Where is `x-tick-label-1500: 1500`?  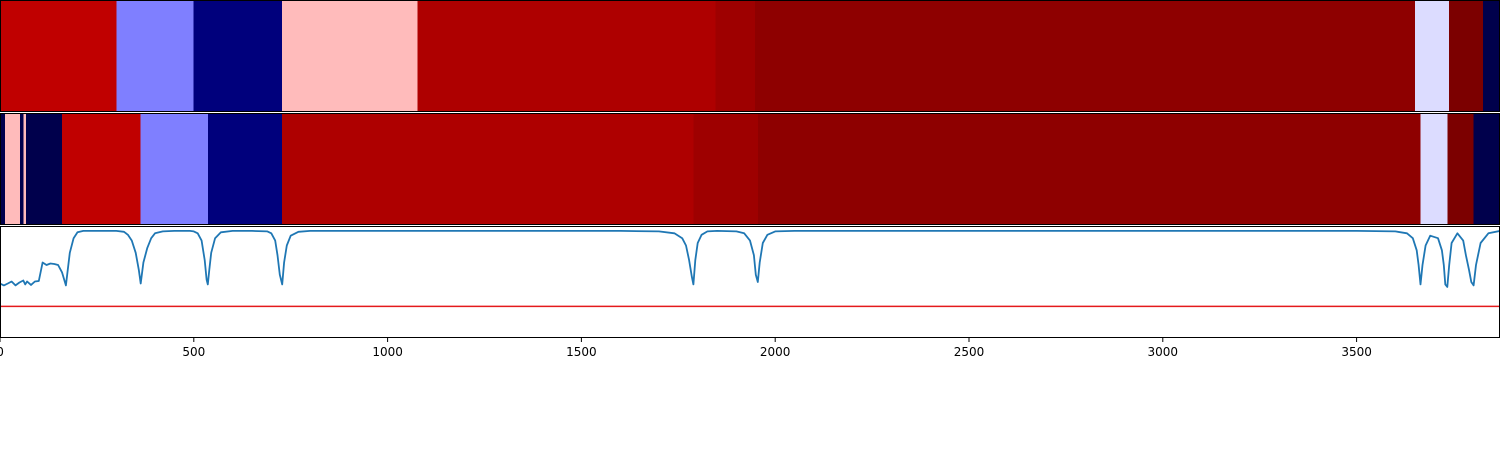 x-tick-label-1500: 1500 is located at coordinates (581, 352).